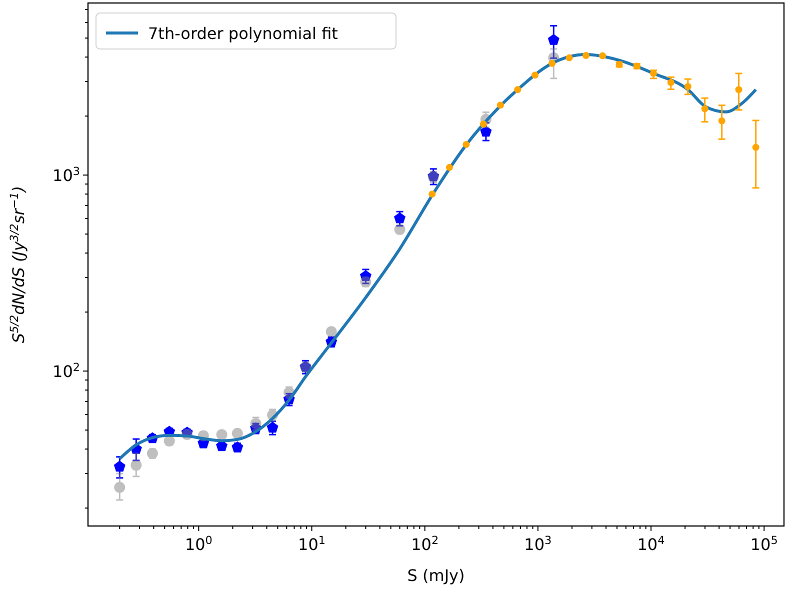 This screenshot has width=785, height=591. Describe the element at coordinates (312, 544) in the screenshot. I see `x-tick-label: 10$^{1}$` at that location.